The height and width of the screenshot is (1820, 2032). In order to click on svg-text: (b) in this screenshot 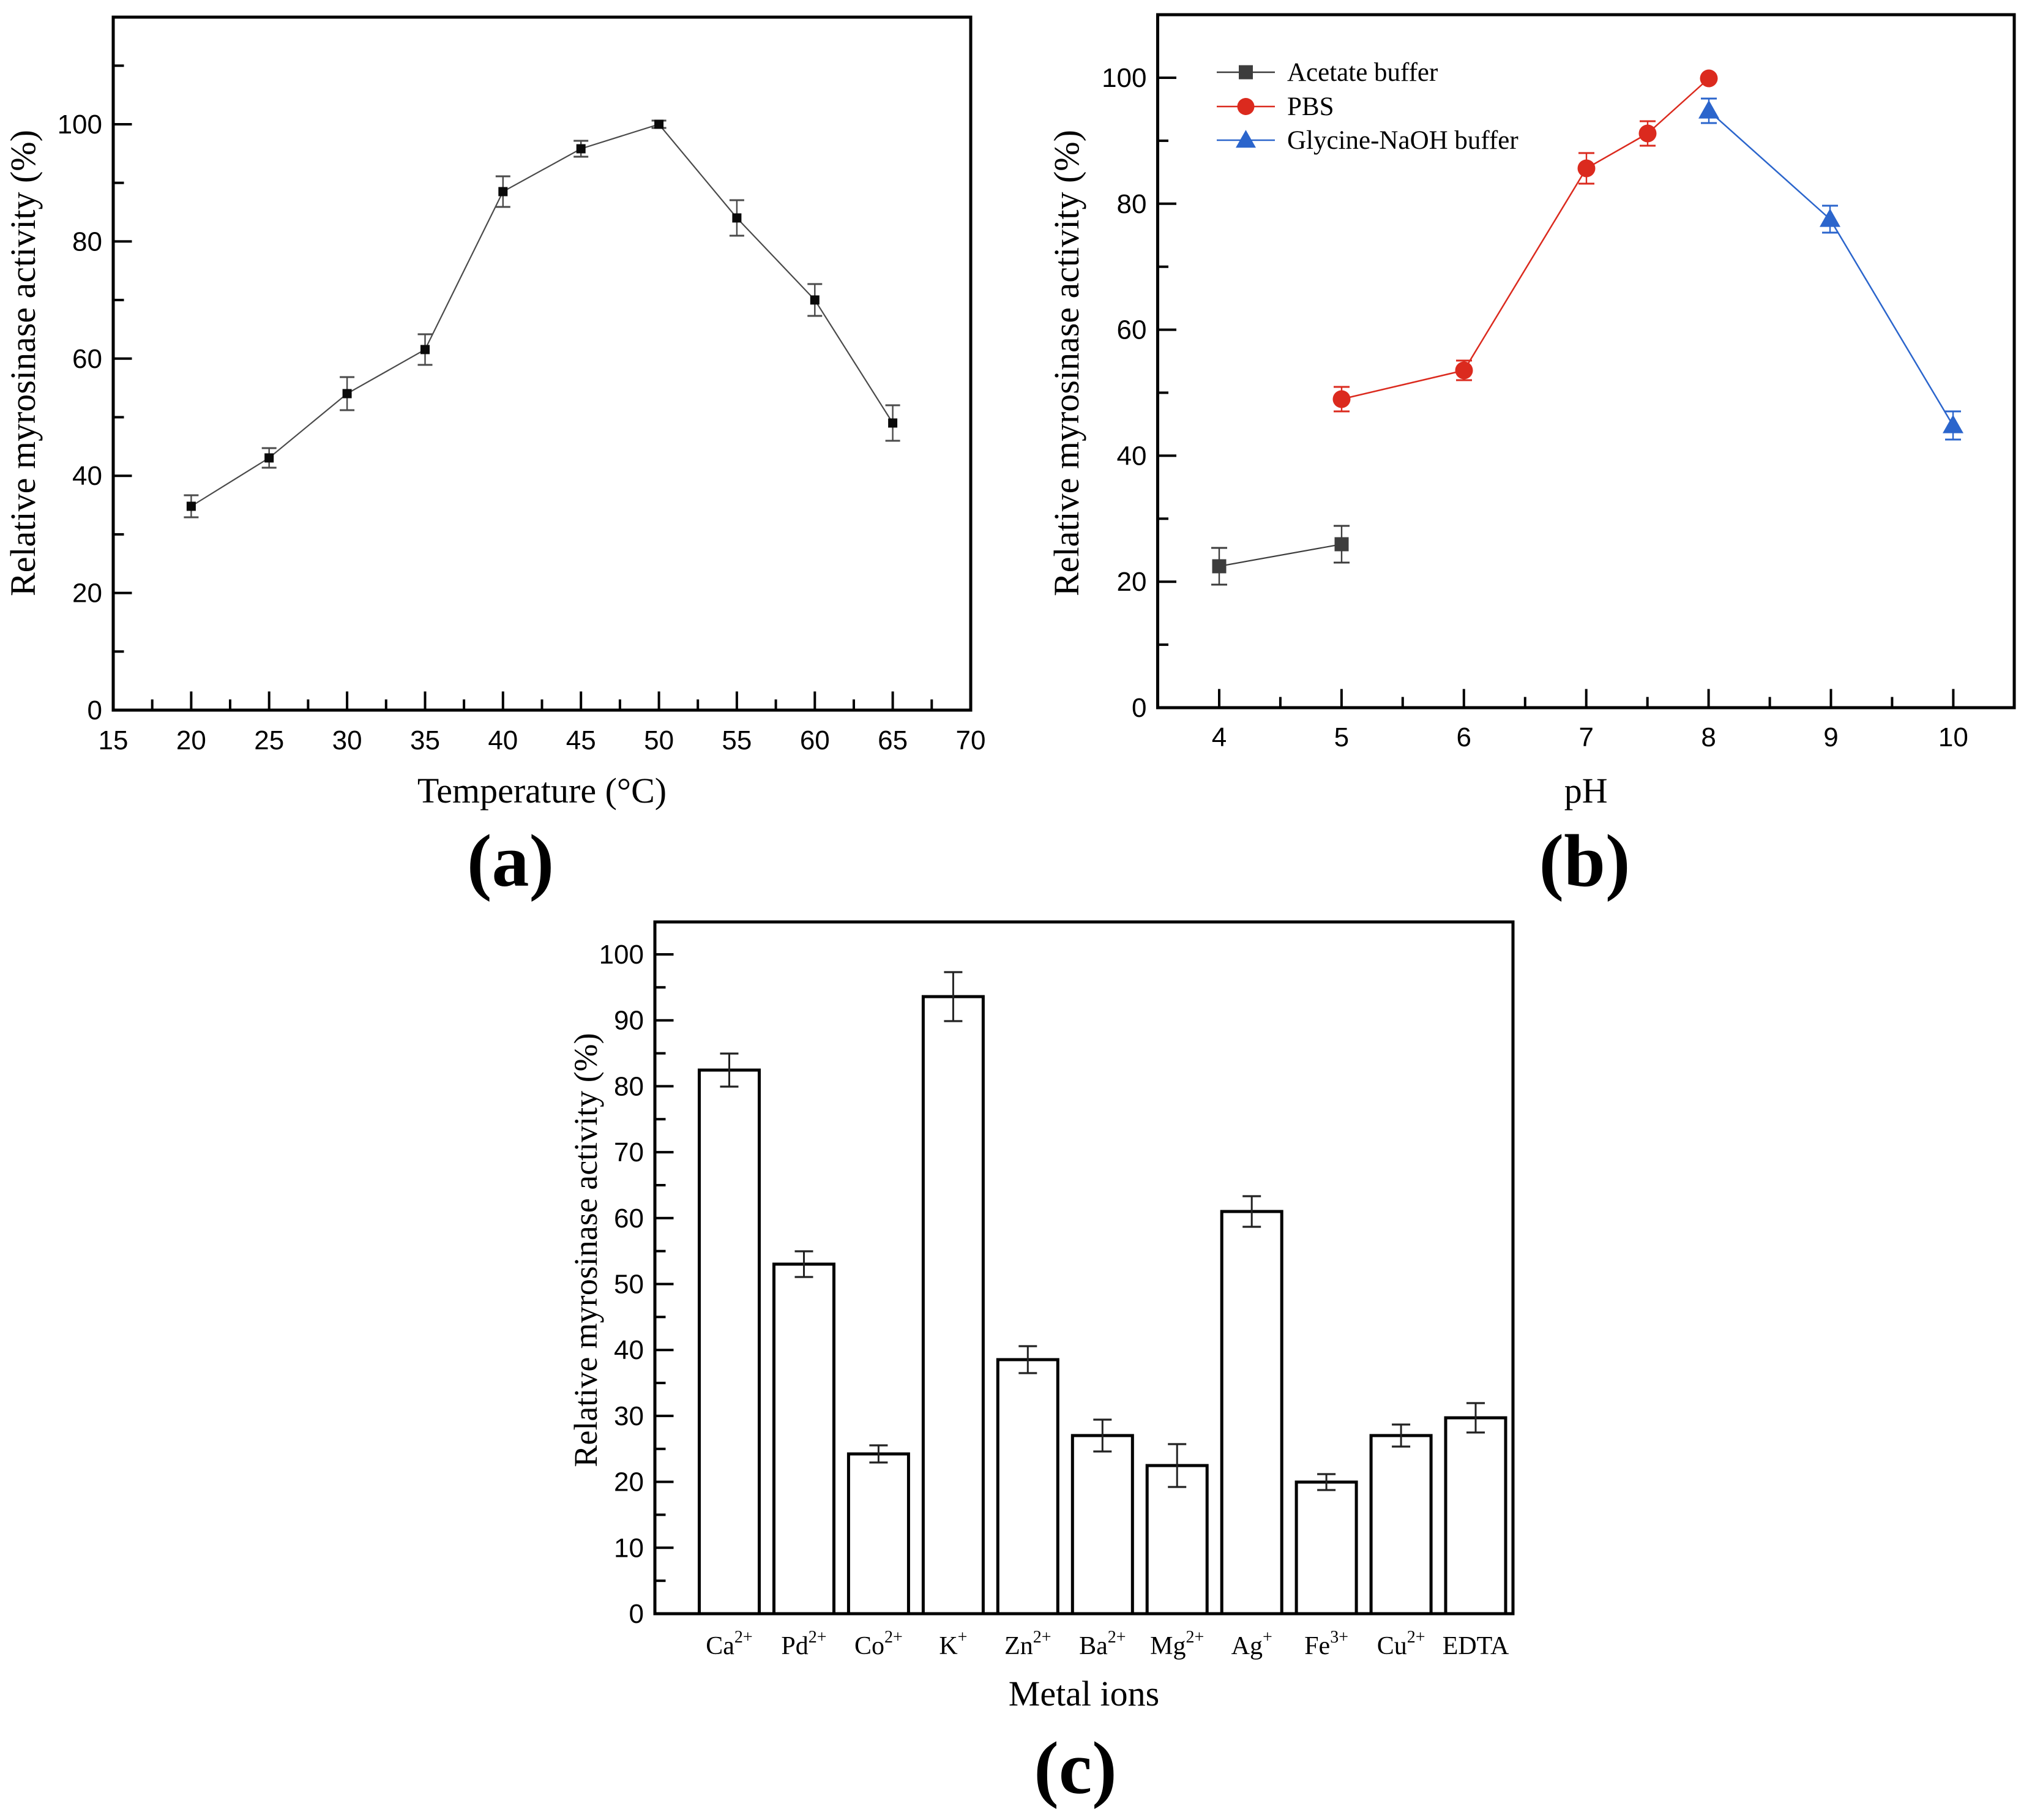, I will do `click(1584, 861)`.